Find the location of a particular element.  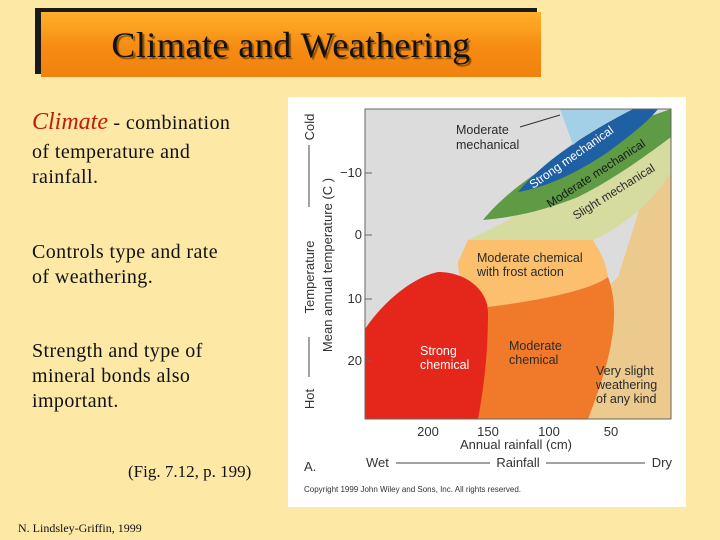

slide-title: Climate and Weathering is located at coordinates (291, 44).